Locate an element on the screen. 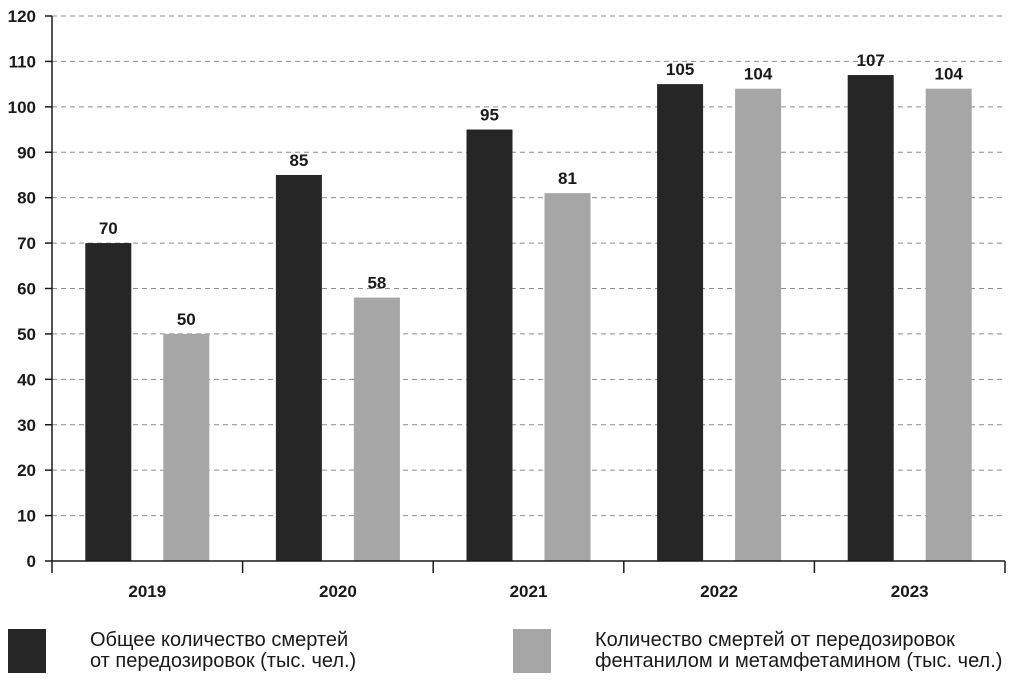 The image size is (1009, 681). bar-value-label: 107 is located at coordinates (871, 60).